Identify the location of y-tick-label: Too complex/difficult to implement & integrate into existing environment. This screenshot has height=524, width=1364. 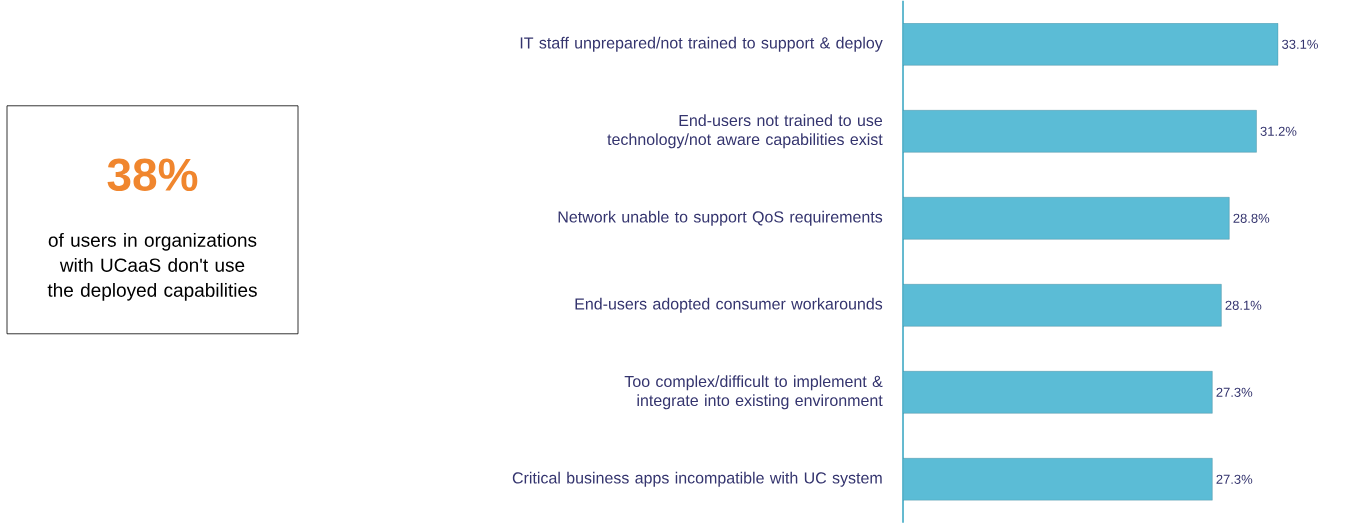
(753, 392).